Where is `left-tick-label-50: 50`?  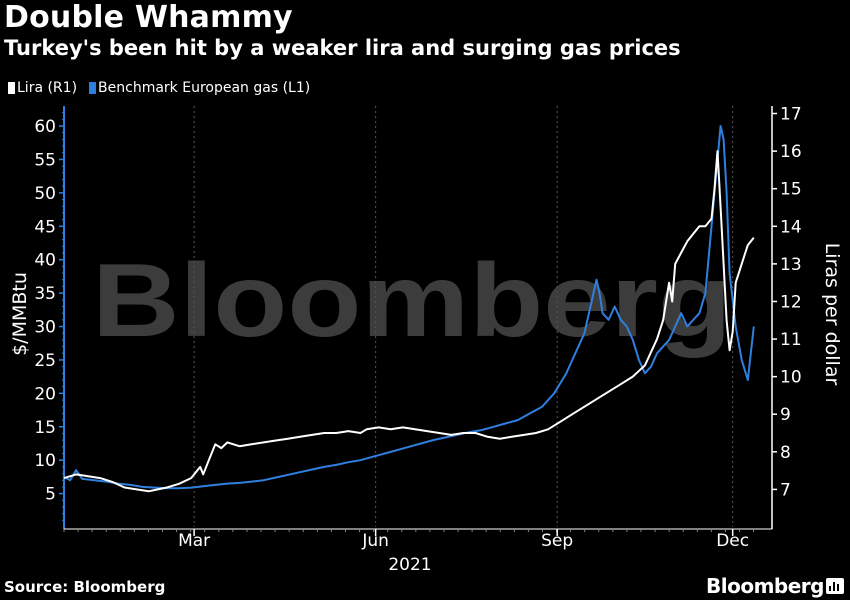 left-tick-label-50: 50 is located at coordinates (45, 194).